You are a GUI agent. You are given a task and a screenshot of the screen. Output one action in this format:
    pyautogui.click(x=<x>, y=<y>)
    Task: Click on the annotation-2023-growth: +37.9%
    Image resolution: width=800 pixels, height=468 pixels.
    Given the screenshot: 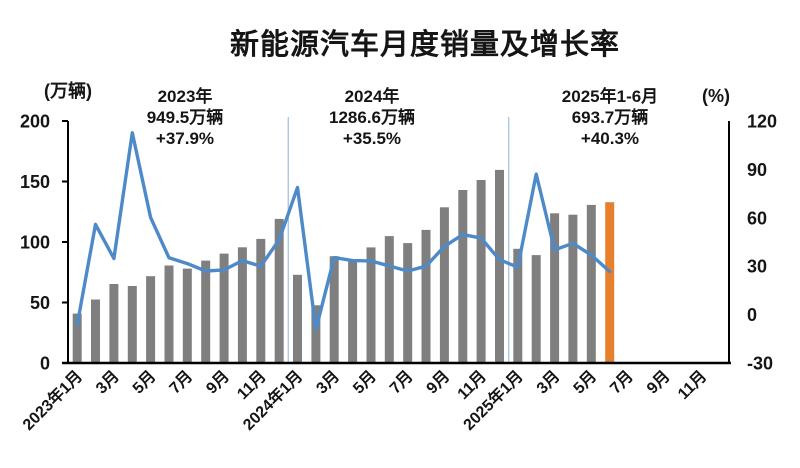 What is the action you would take?
    pyautogui.click(x=185, y=138)
    